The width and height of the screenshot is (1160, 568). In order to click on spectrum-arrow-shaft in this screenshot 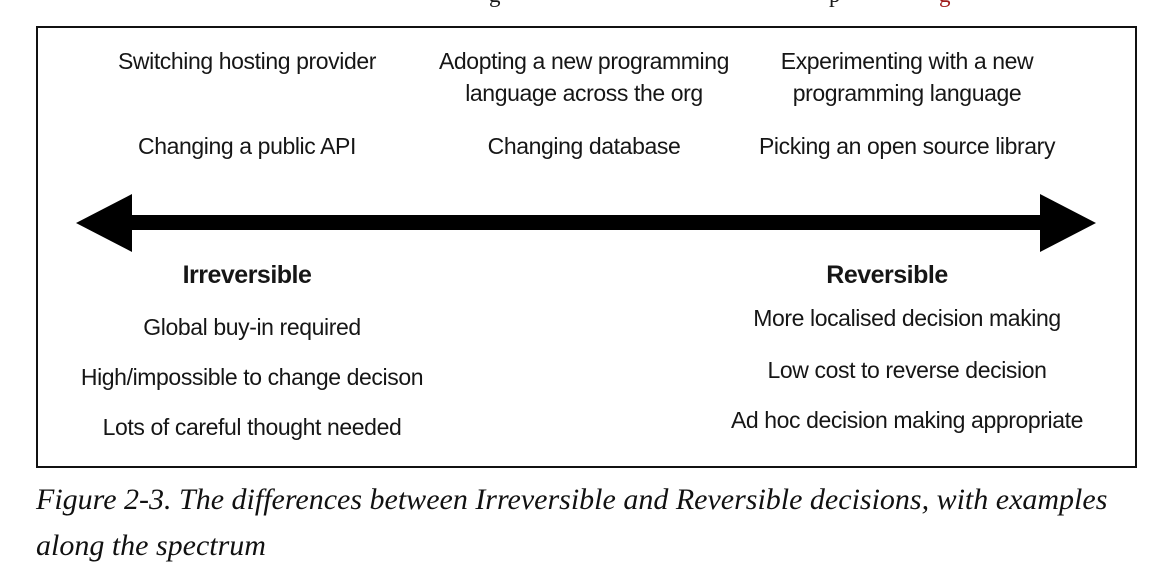, I will do `click(586, 222)`.